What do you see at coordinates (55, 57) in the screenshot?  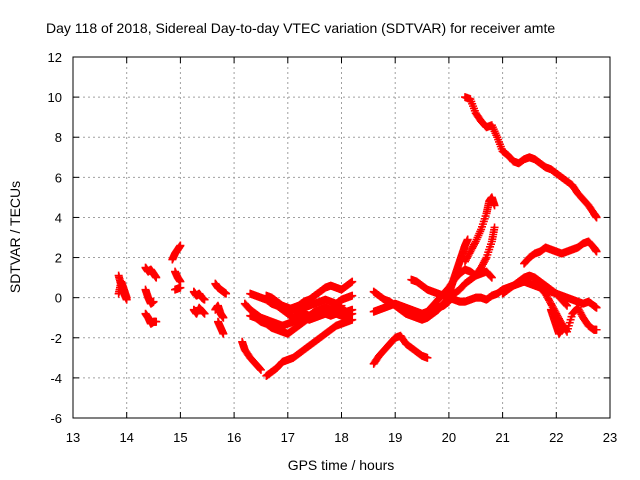 I see `y-tick-label: 12` at bounding box center [55, 57].